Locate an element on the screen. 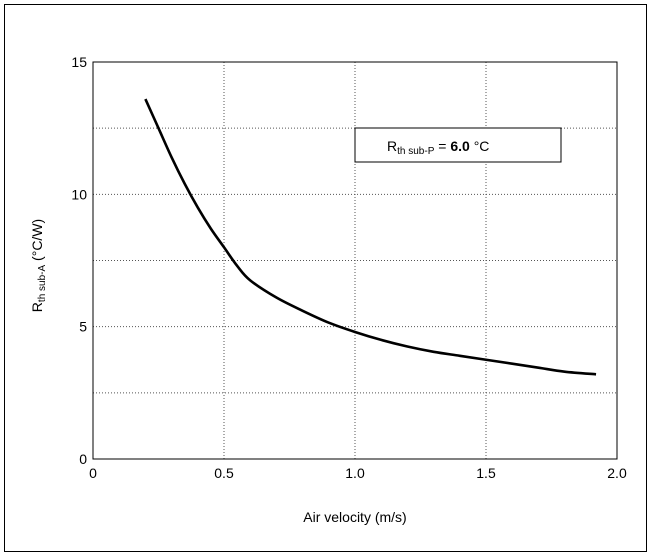 This screenshot has height=560, width=653. y-tick-label: 5 is located at coordinates (83, 327).